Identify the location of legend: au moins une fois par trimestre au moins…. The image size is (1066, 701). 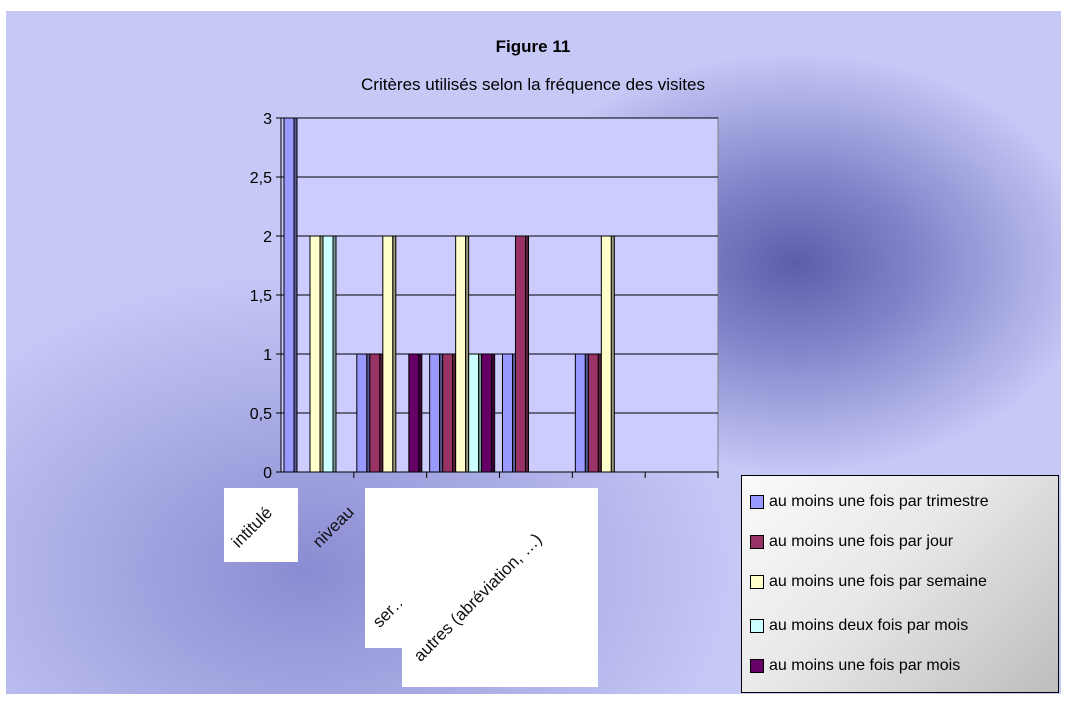
(900, 584).